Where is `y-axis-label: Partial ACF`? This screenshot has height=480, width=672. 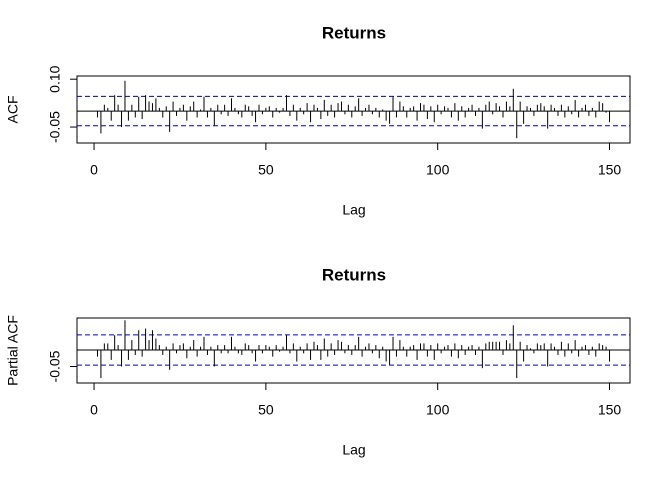
y-axis-label: Partial ACF is located at coordinates (13, 350).